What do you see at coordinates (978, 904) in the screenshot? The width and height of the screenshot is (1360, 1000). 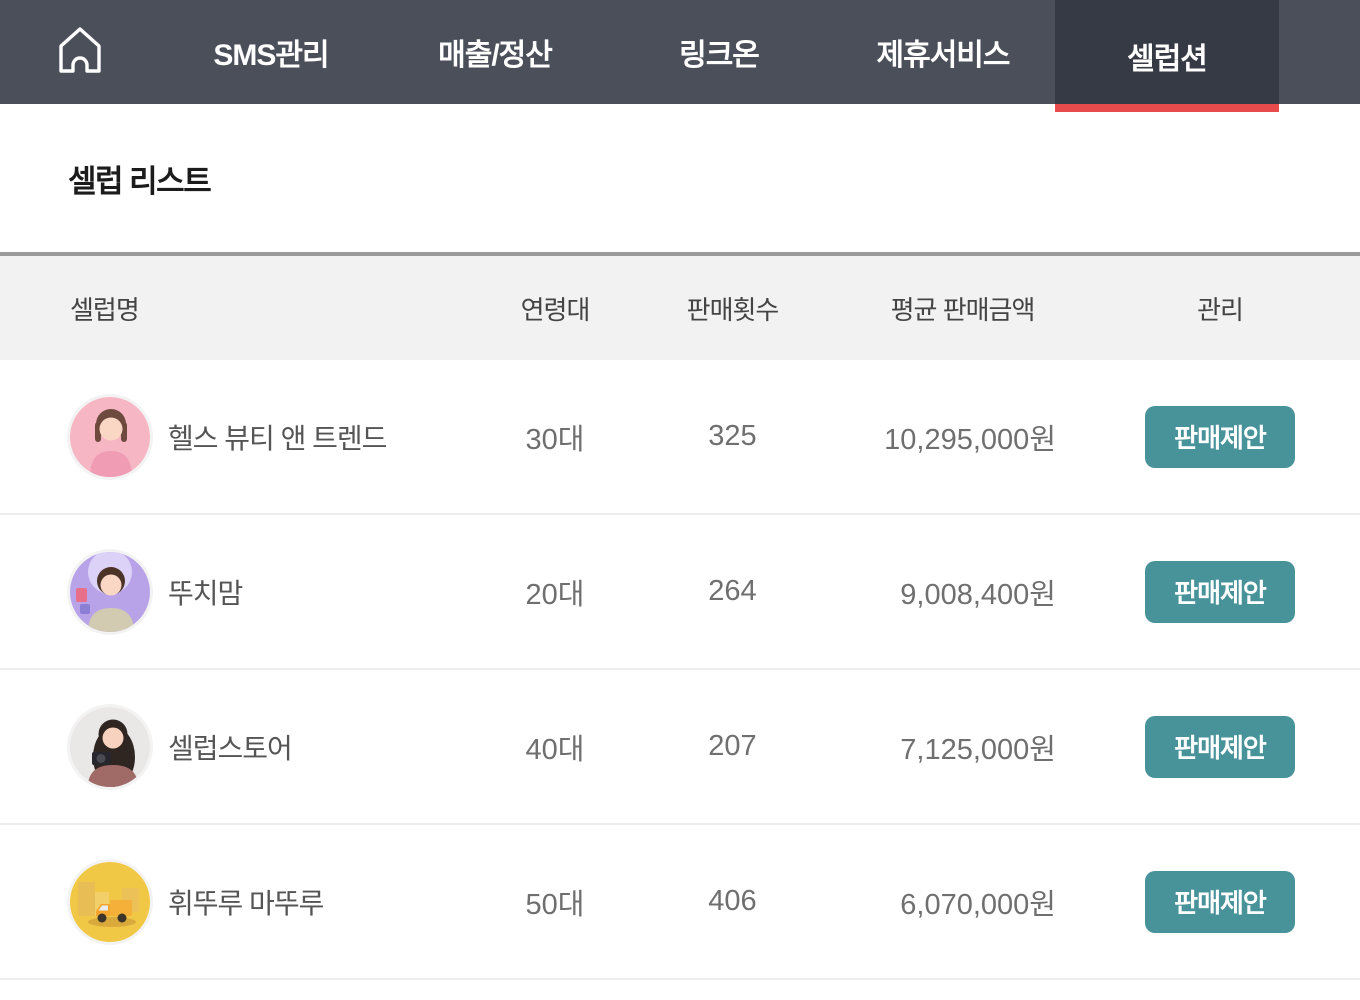 I see `avg-sales-amount: 6,070,000원` at bounding box center [978, 904].